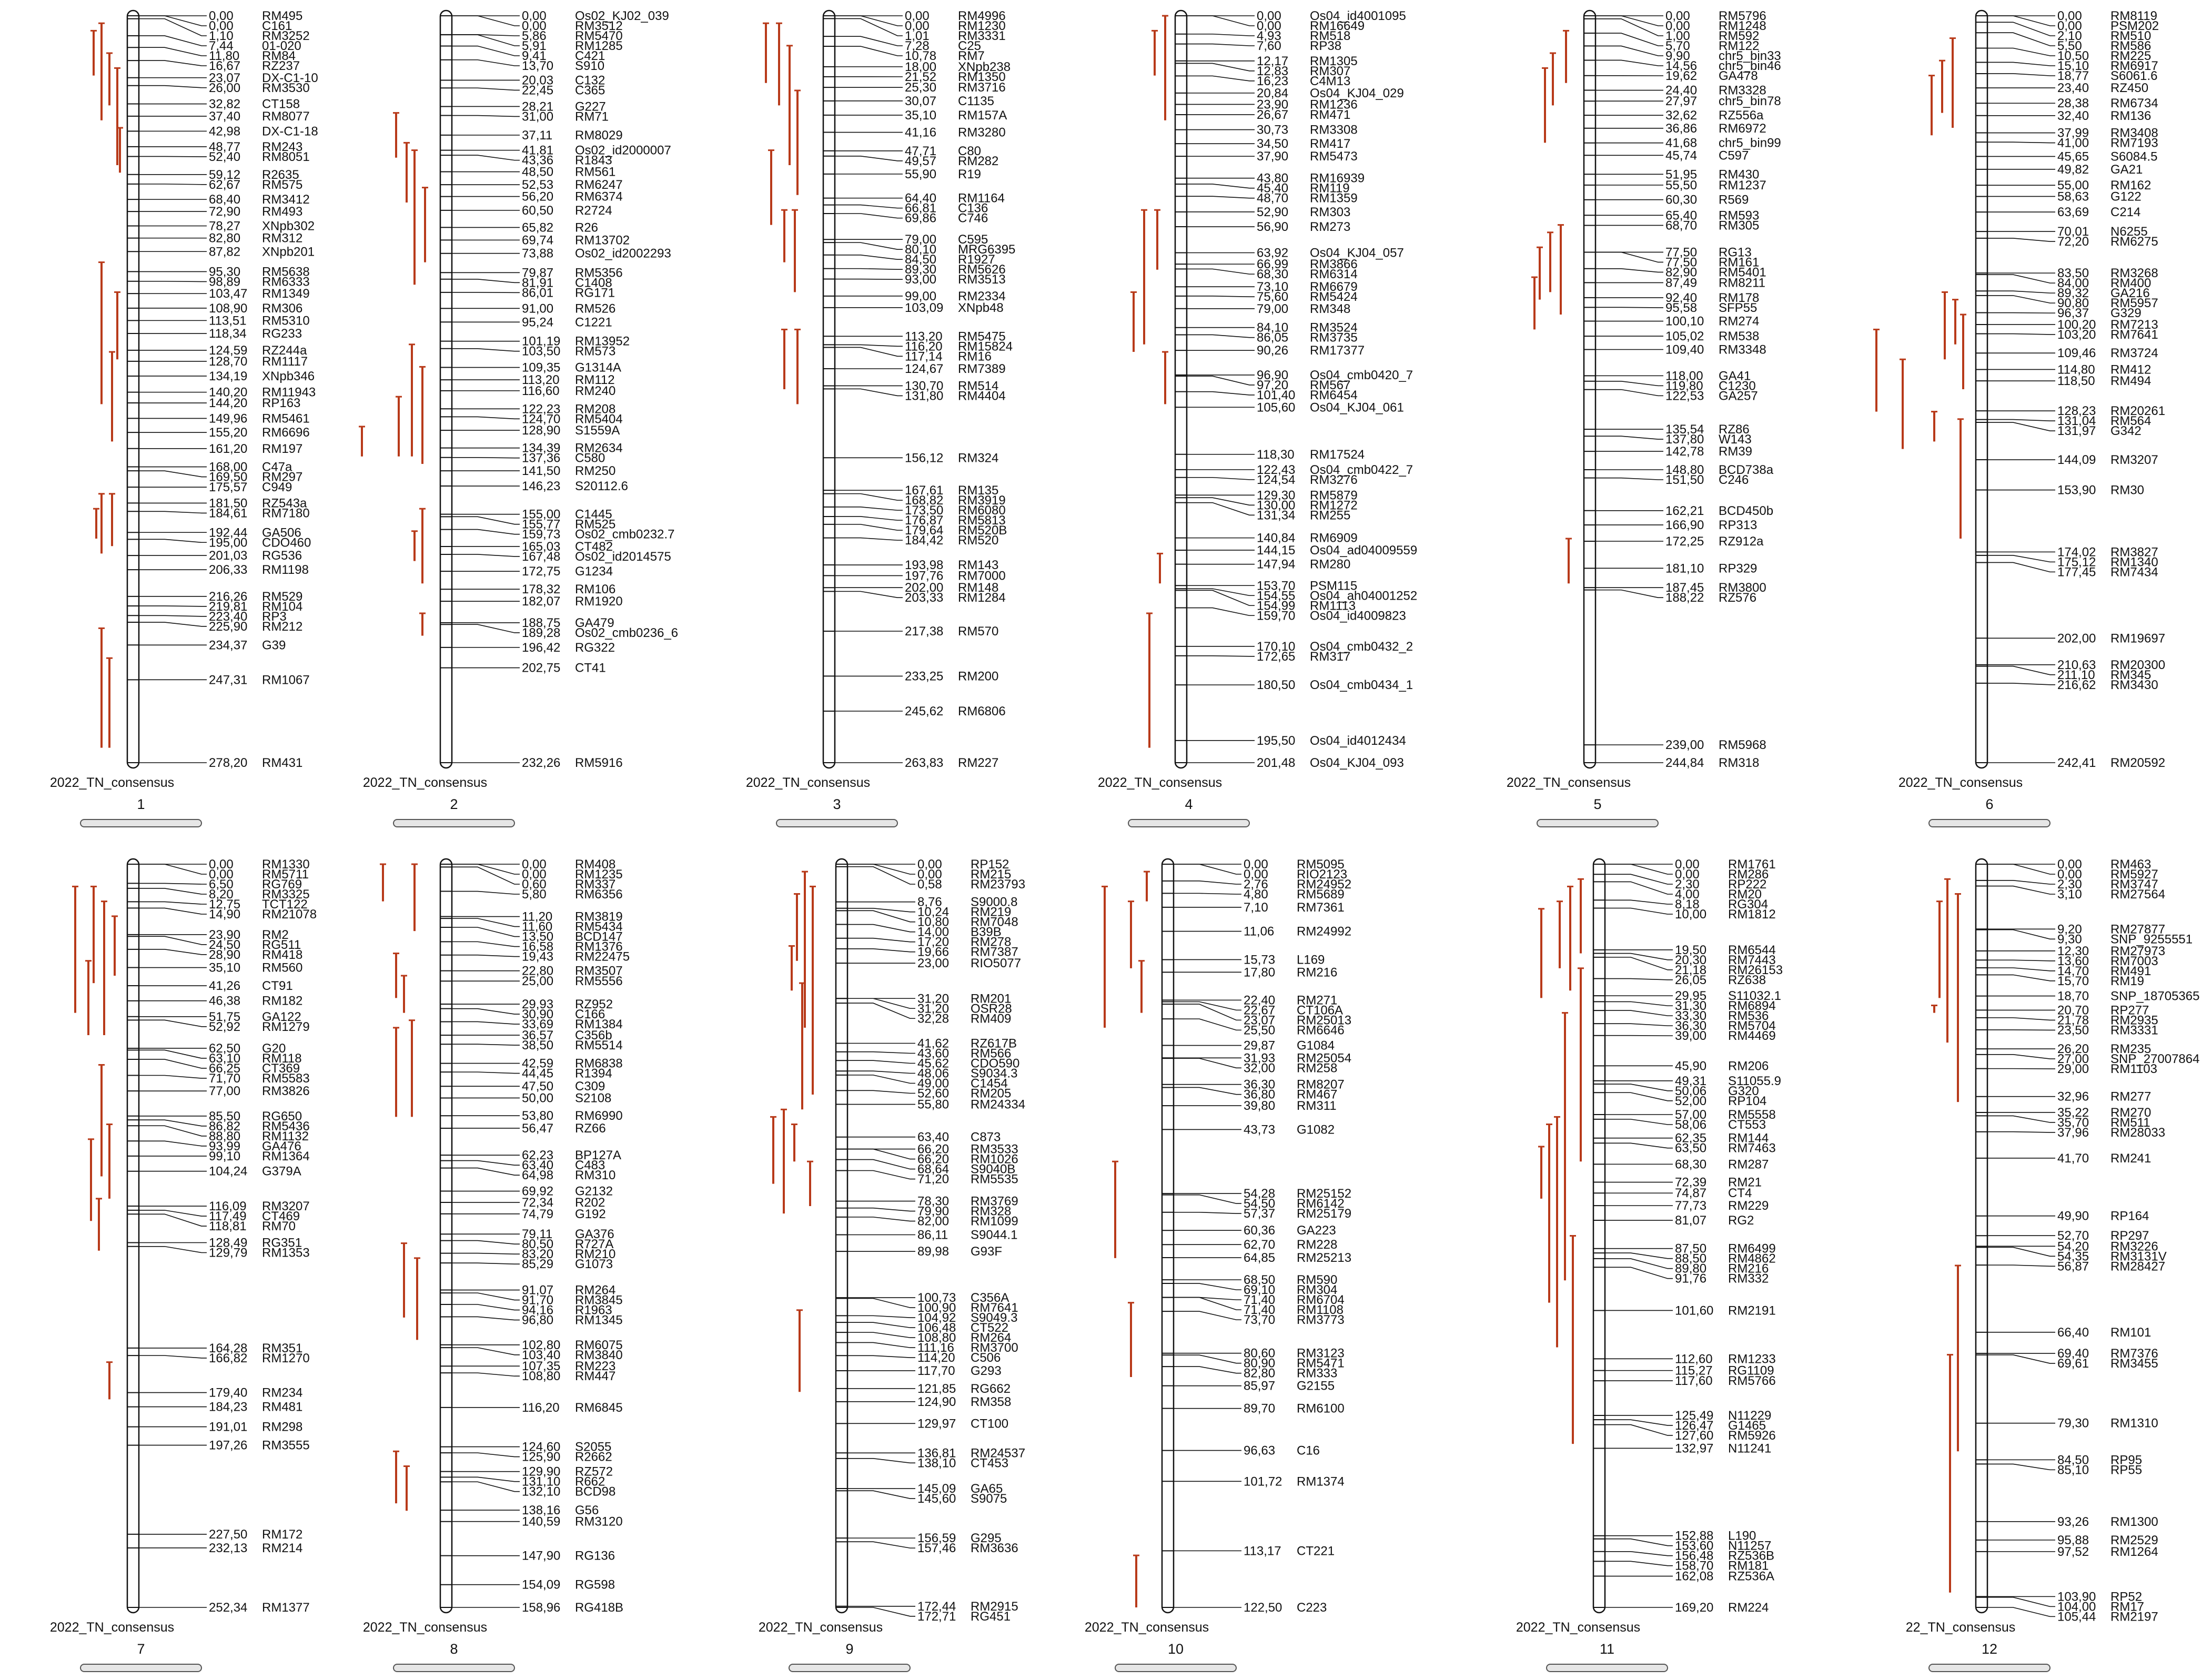 The width and height of the screenshot is (2212, 1680). What do you see at coordinates (920, 249) in the screenshot?
I see `marker-position: 80,10` at bounding box center [920, 249].